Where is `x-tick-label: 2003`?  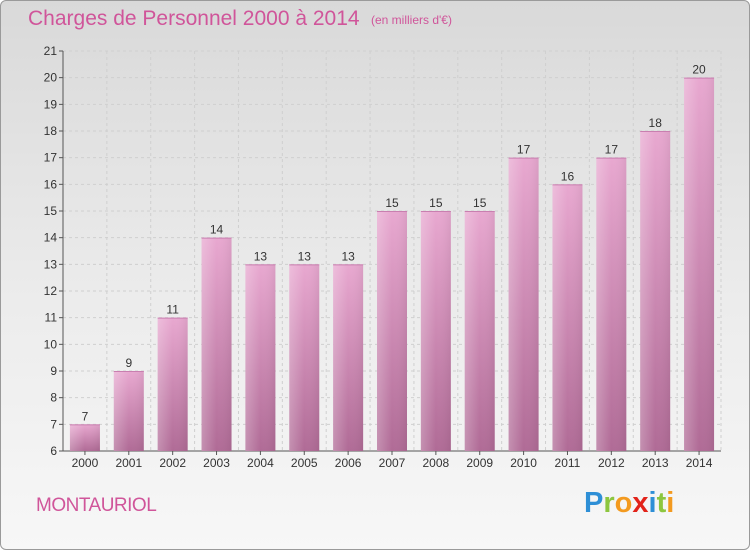
x-tick-label: 2003 is located at coordinates (216, 463).